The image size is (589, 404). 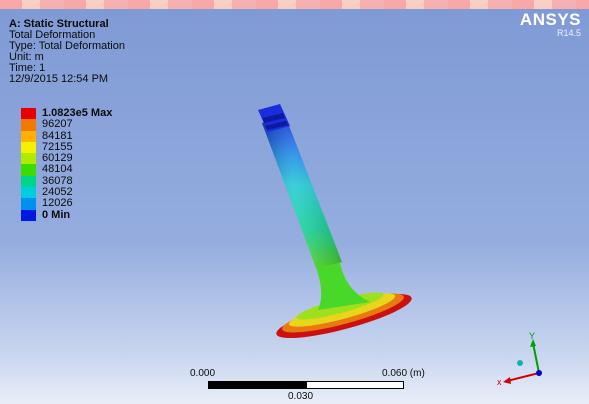 I want to click on scale-bar-black-segment, so click(x=257, y=385).